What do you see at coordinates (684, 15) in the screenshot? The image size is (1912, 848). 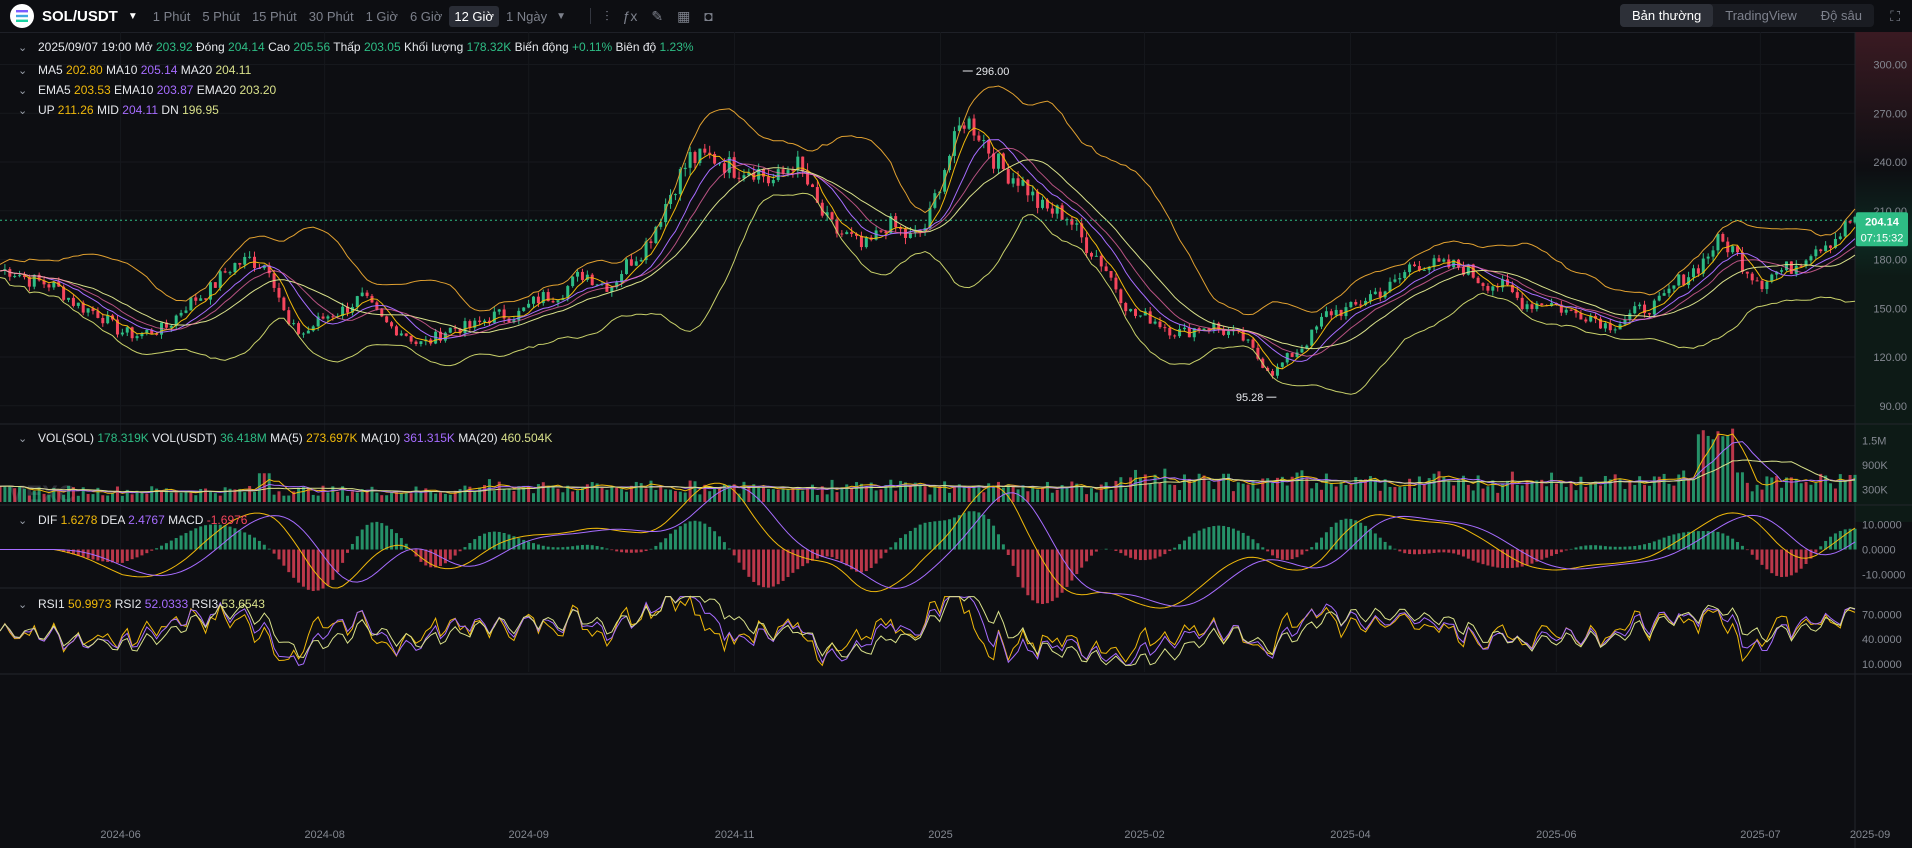 I see `layout-grid-icon: ▦` at bounding box center [684, 15].